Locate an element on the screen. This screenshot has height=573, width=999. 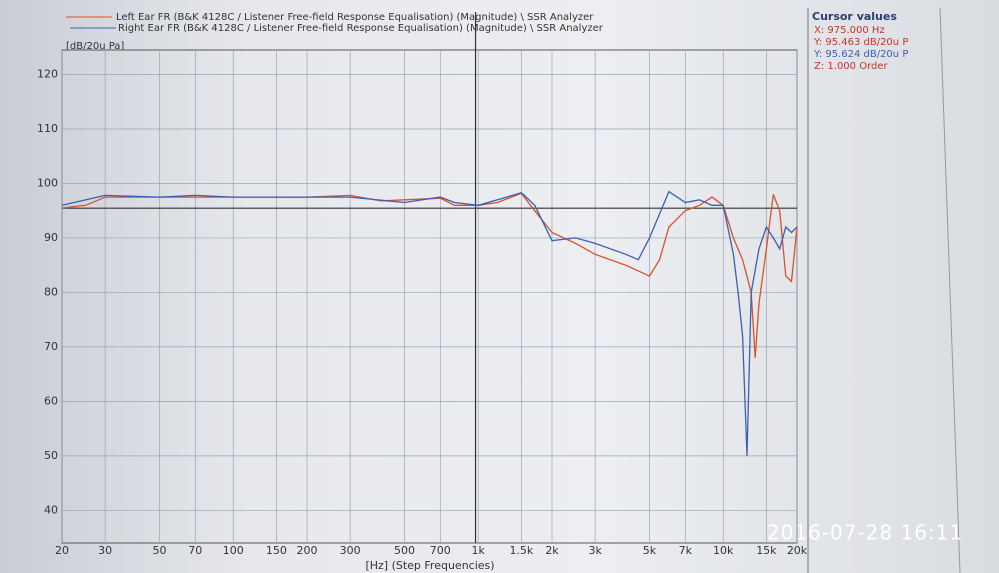
x-tick-label: 200 is located at coordinates (307, 550).